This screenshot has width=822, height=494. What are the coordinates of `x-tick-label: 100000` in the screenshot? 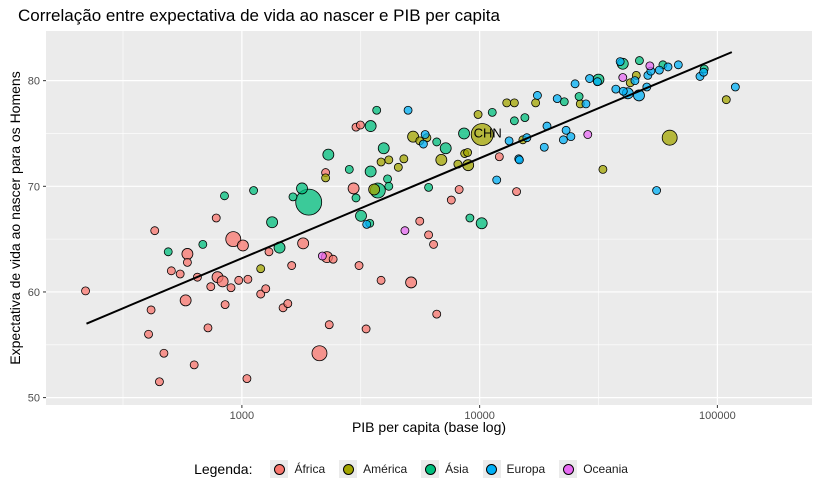 It's located at (717, 416).